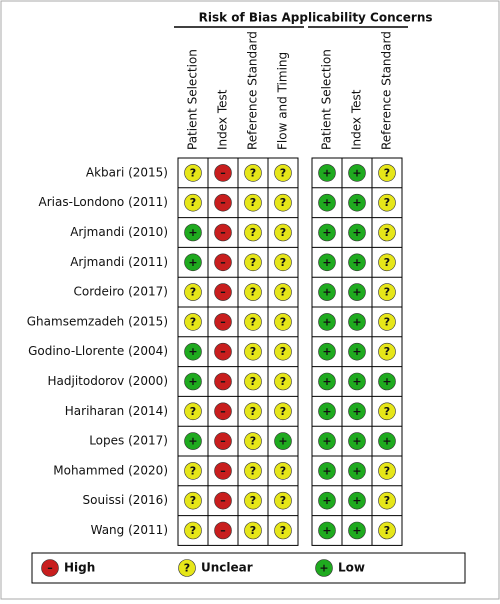  Describe the element at coordinates (351, 568) in the screenshot. I see `legend-label: Low` at that location.